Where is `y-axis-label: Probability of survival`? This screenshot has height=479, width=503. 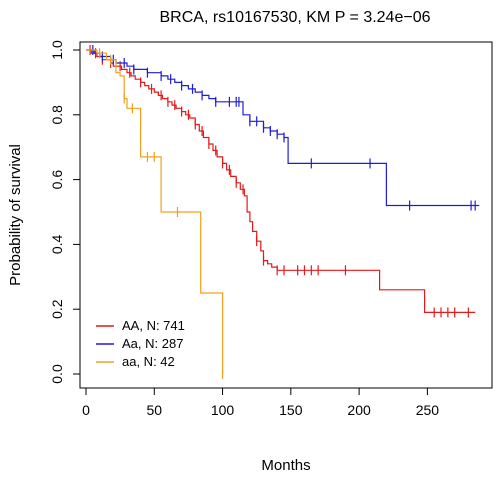
y-axis-label: Probability of survival is located at coordinates (15, 215).